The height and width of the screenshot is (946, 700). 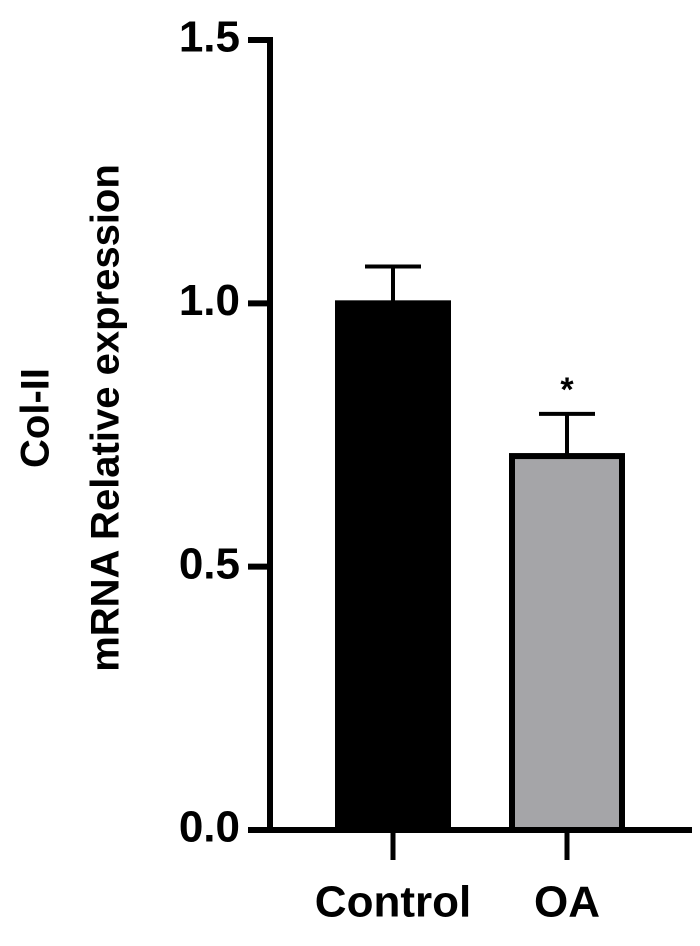 I want to click on x-tick-label: OA, so click(x=567, y=902).